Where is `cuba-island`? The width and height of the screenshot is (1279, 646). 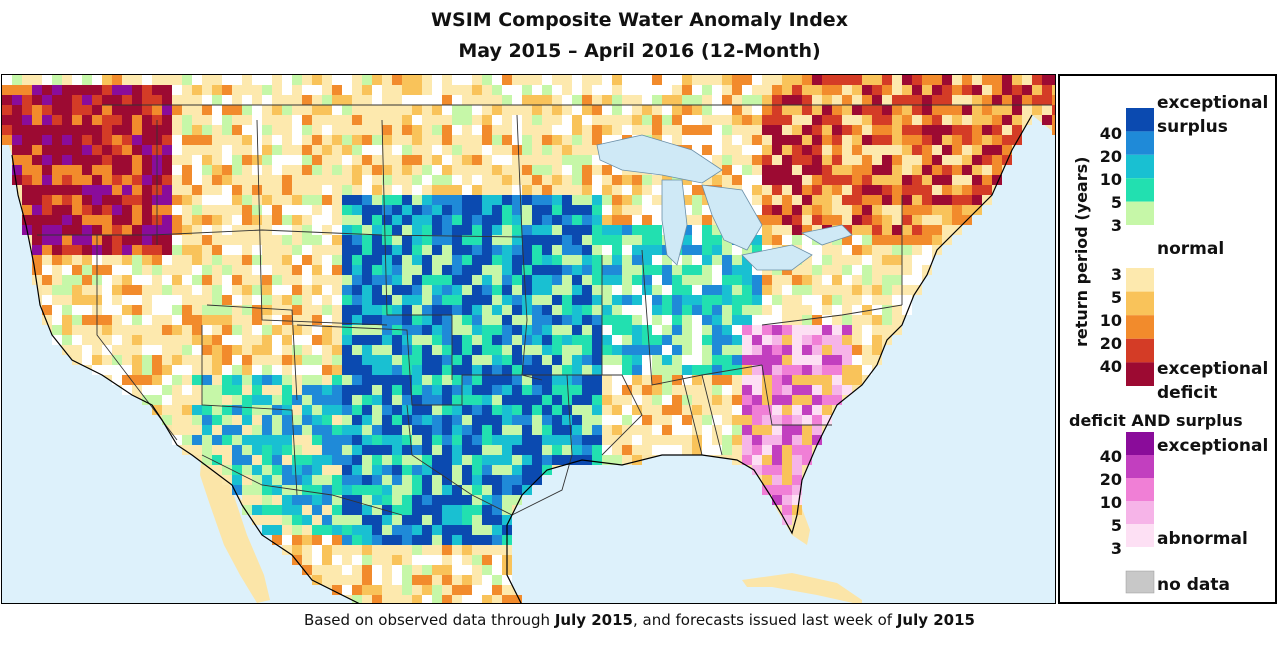
cuba-island is located at coordinates (802, 588).